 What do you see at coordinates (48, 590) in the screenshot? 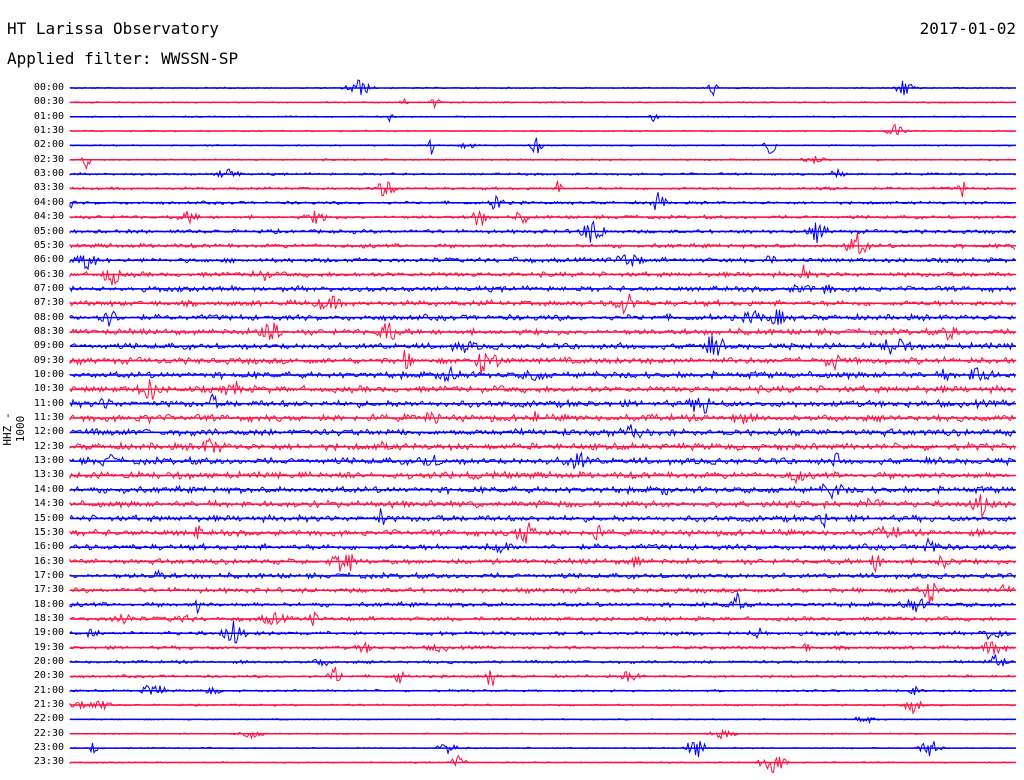
I see `time-label: 17:30` at bounding box center [48, 590].